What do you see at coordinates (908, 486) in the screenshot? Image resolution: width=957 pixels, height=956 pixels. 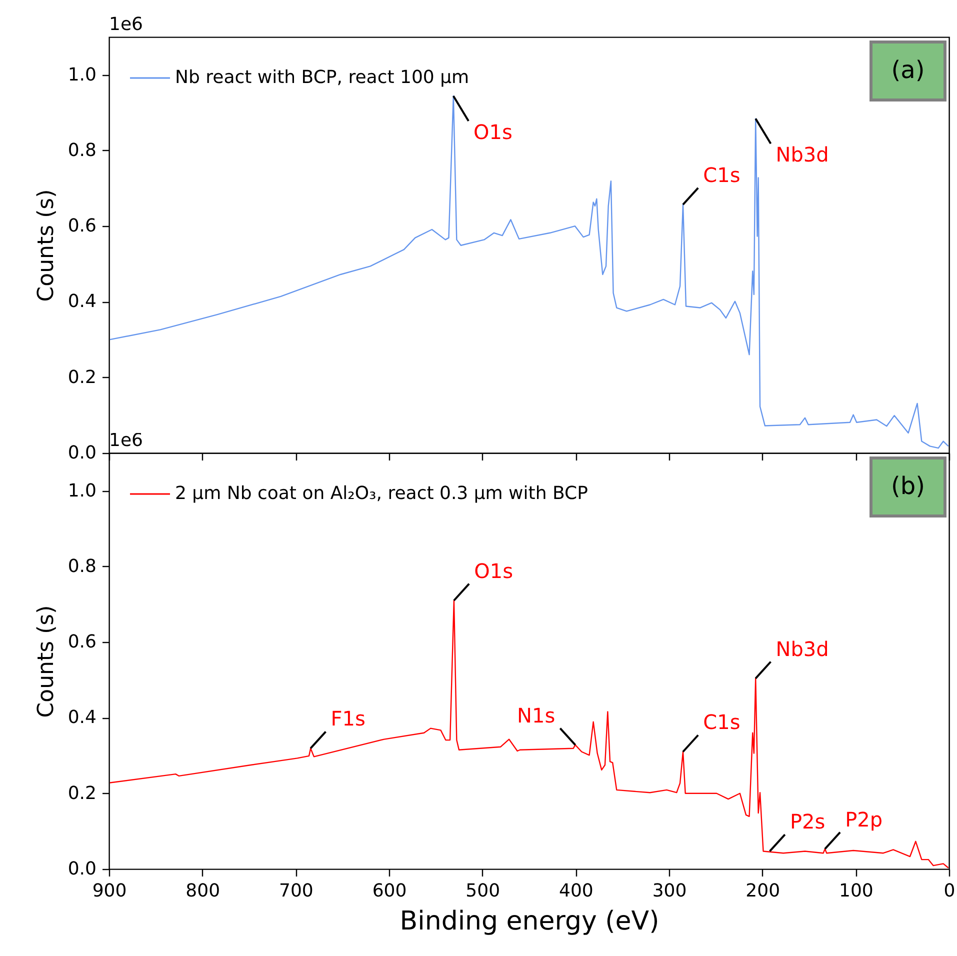 I see `text: (b)` at bounding box center [908, 486].